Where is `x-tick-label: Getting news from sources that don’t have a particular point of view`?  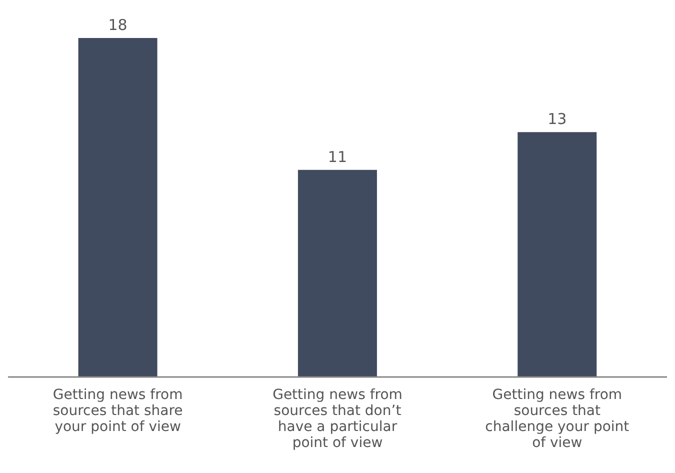
x-tick-label: Getting news from sources that don’t have a particular point of view is located at coordinates (337, 419).